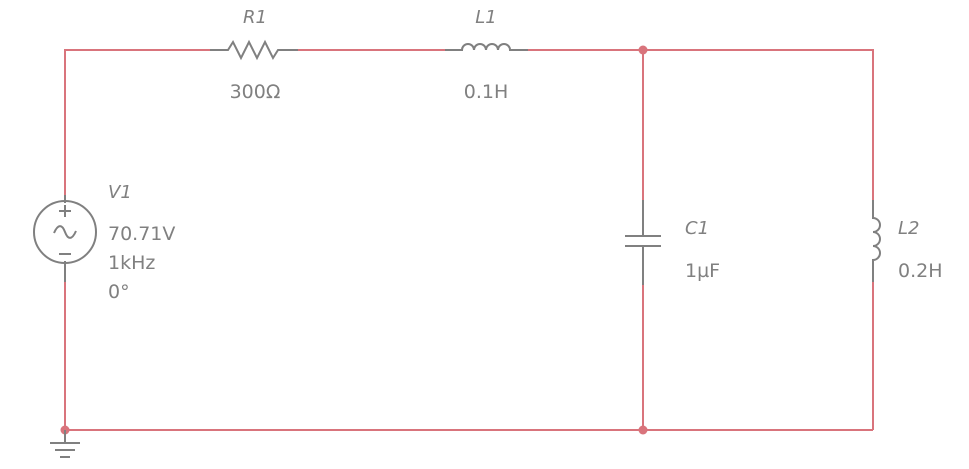 The image size is (969, 469). I want to click on capacitor-icon, so click(643, 242).